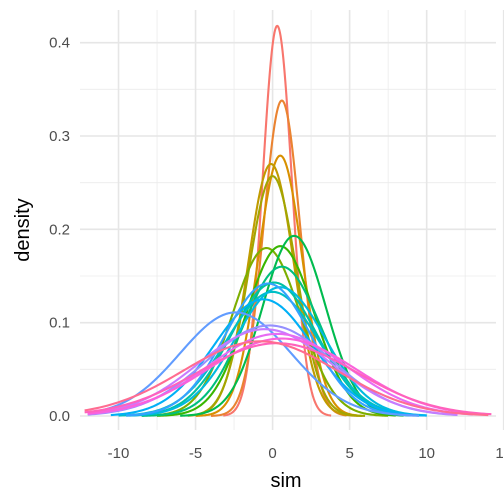  What do you see at coordinates (306, 453) in the screenshot?
I see `x-axis-ticks: -10 -5 0 5 10 15` at bounding box center [306, 453].